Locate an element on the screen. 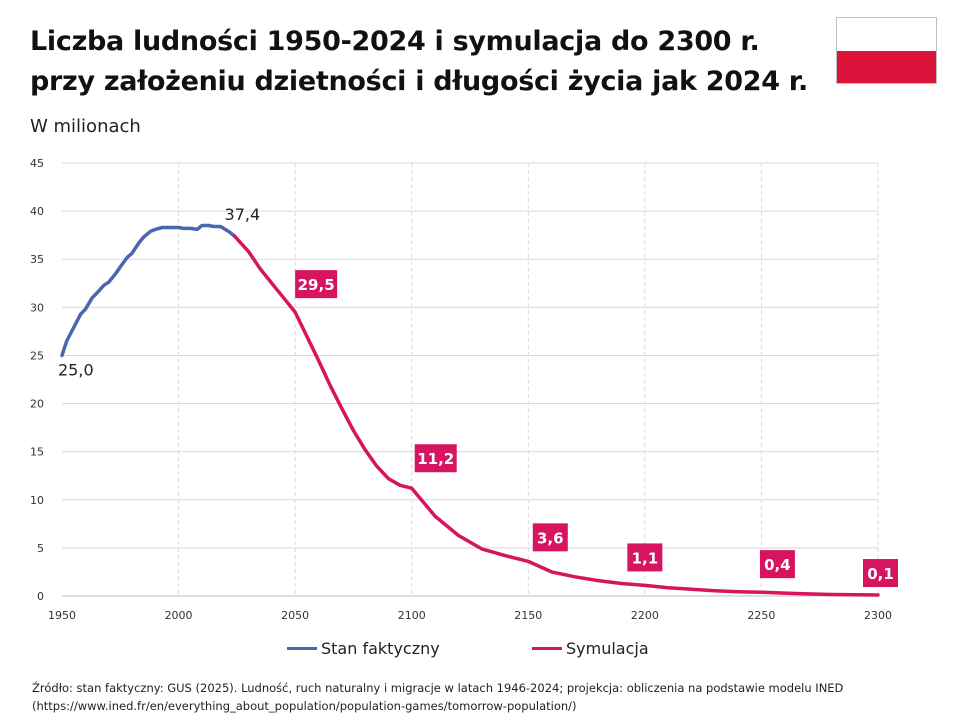 This screenshot has width=960, height=720. legend-item-stan-faktyczny: Stan faktyczny is located at coordinates (363, 648).